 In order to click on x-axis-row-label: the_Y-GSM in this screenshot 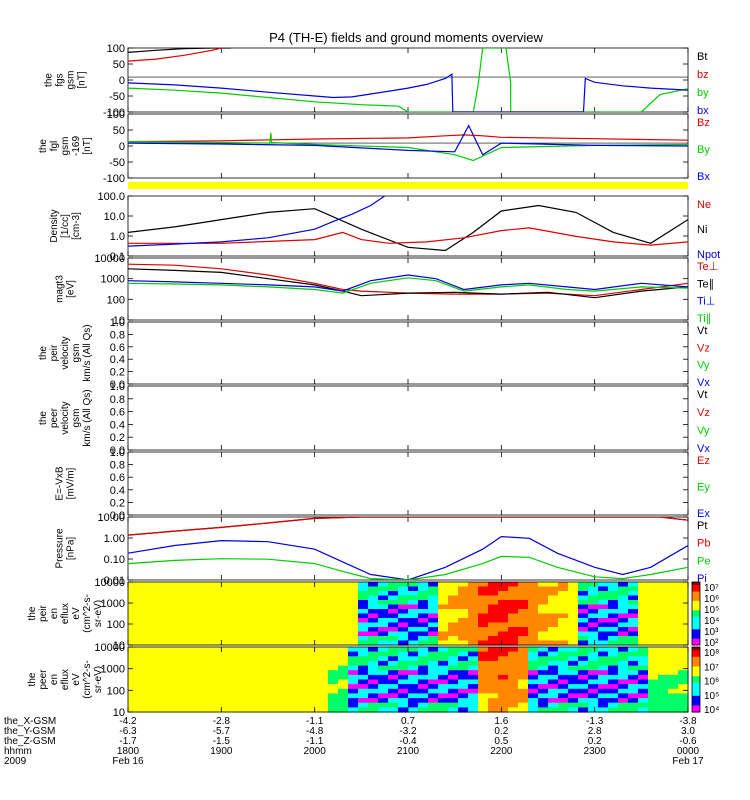, I will do `click(29, 731)`.